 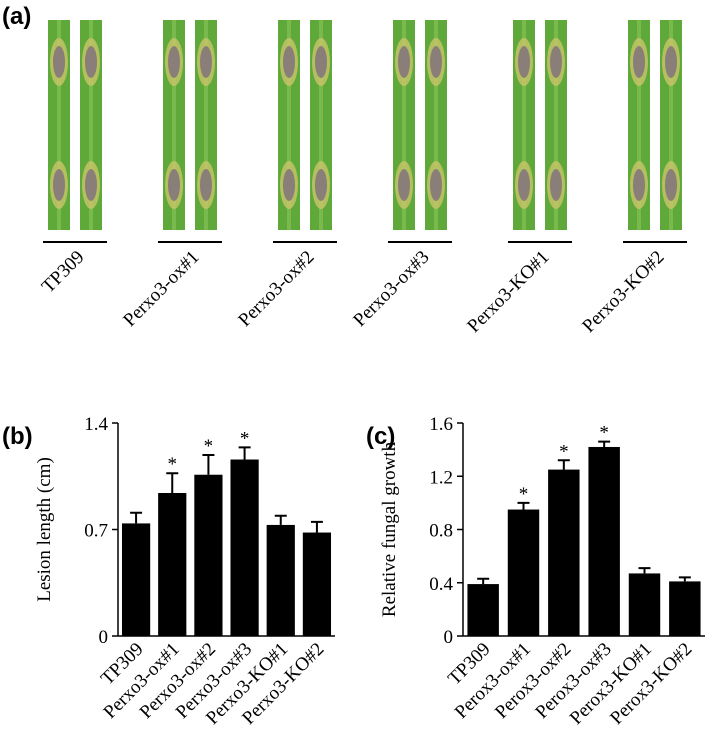 What do you see at coordinates (96, 424) in the screenshot?
I see `y-tick-label: 1.4` at bounding box center [96, 424].